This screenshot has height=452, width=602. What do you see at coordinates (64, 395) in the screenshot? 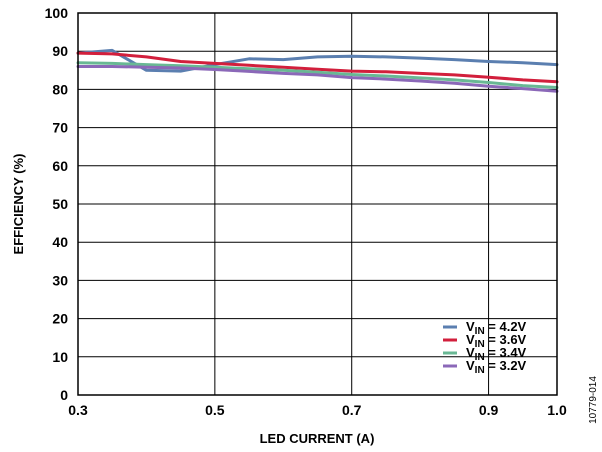
I see `y-tick-label: 0` at bounding box center [64, 395].